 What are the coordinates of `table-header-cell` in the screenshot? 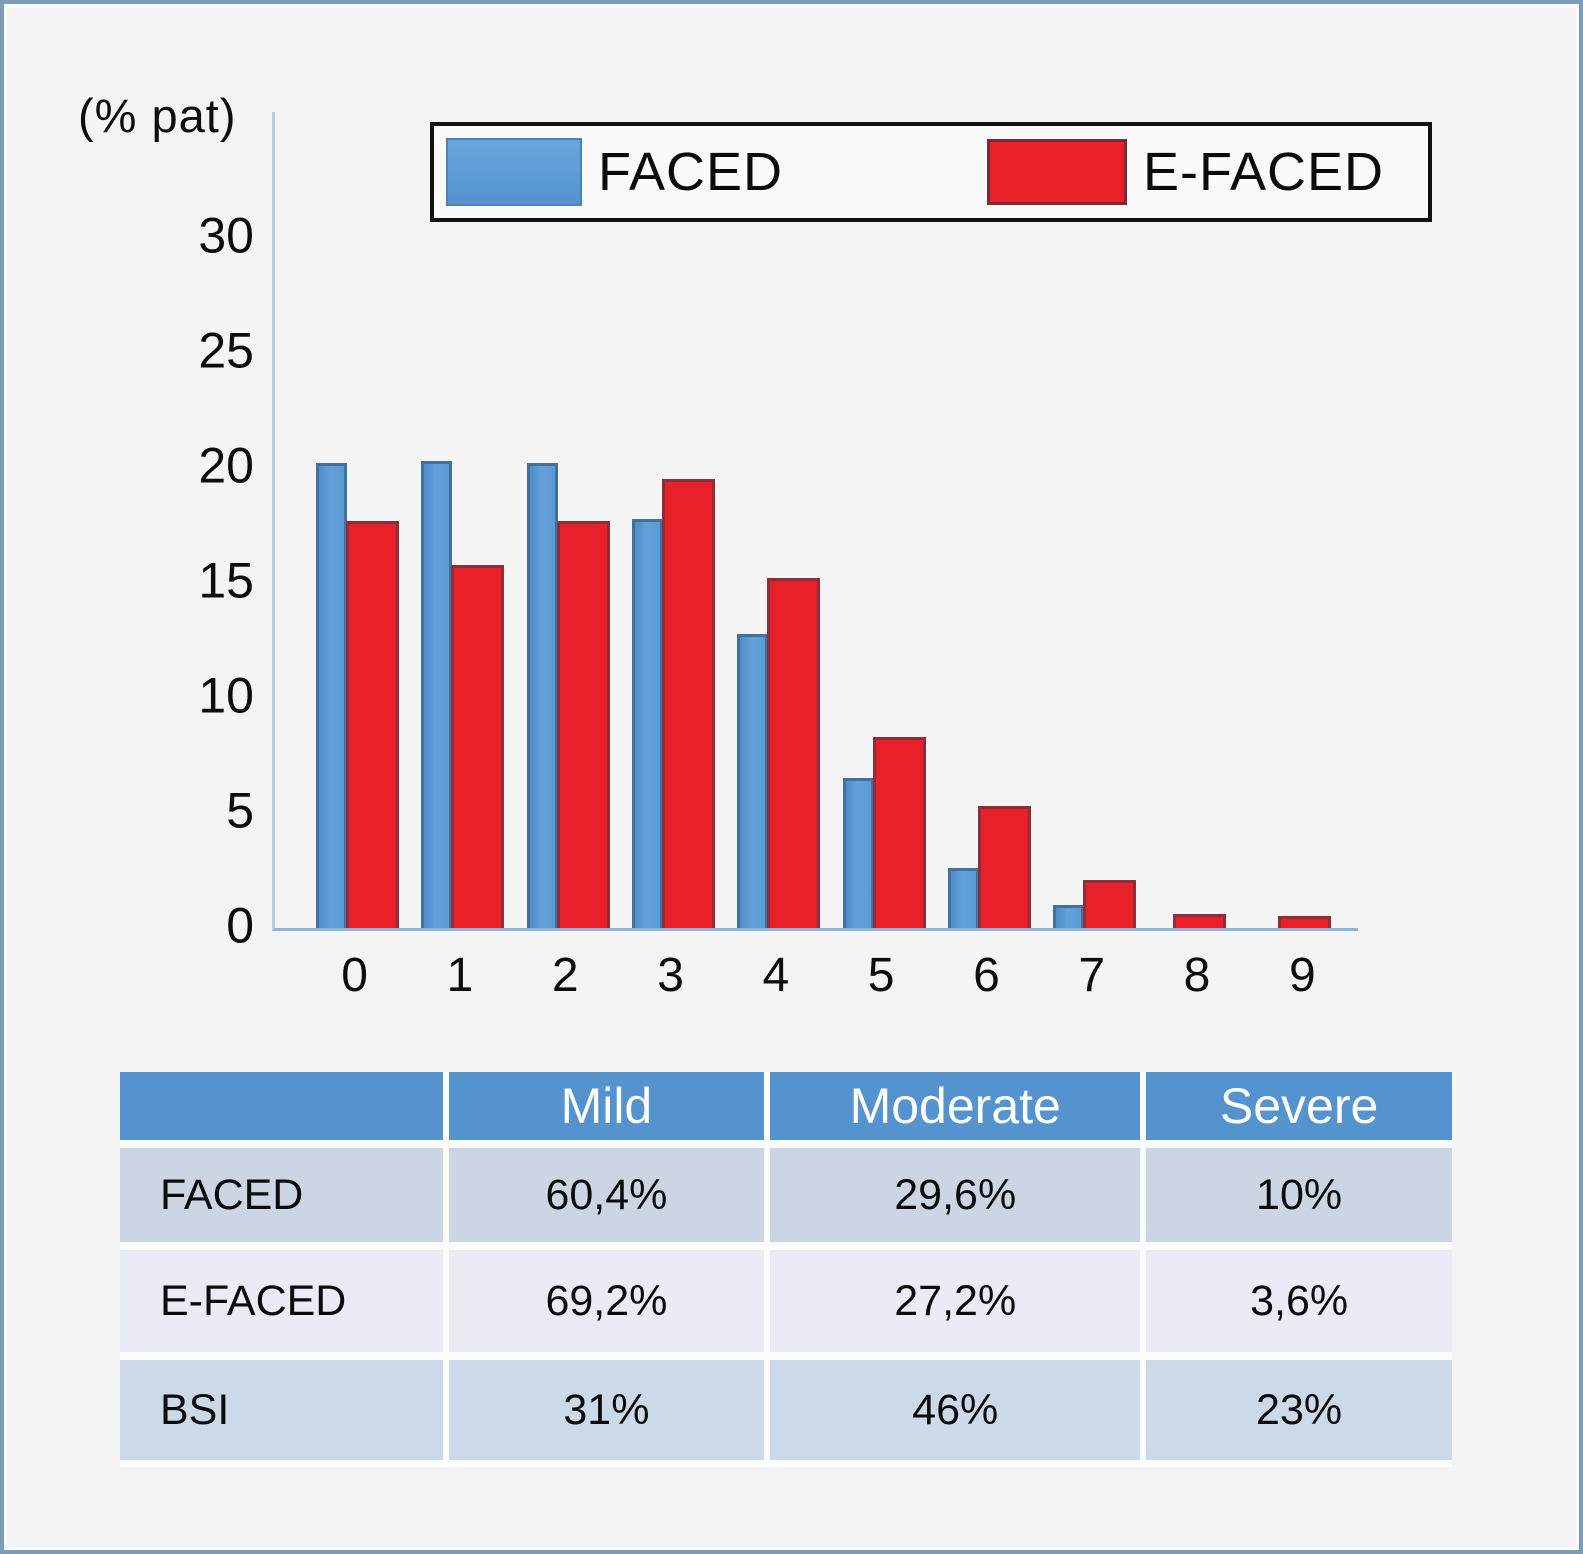 It's located at (281, 1106).